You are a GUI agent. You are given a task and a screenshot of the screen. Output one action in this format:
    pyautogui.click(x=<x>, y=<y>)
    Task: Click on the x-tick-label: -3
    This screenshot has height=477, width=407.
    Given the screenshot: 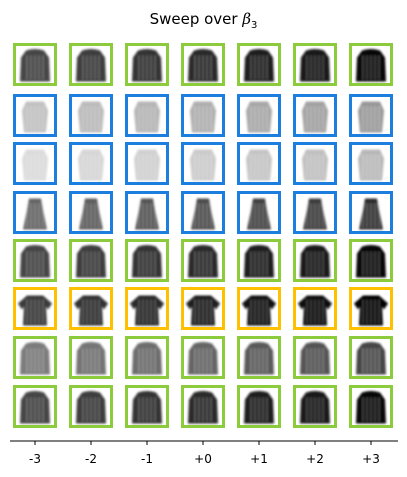 What is the action you would take?
    pyautogui.click(x=35, y=459)
    